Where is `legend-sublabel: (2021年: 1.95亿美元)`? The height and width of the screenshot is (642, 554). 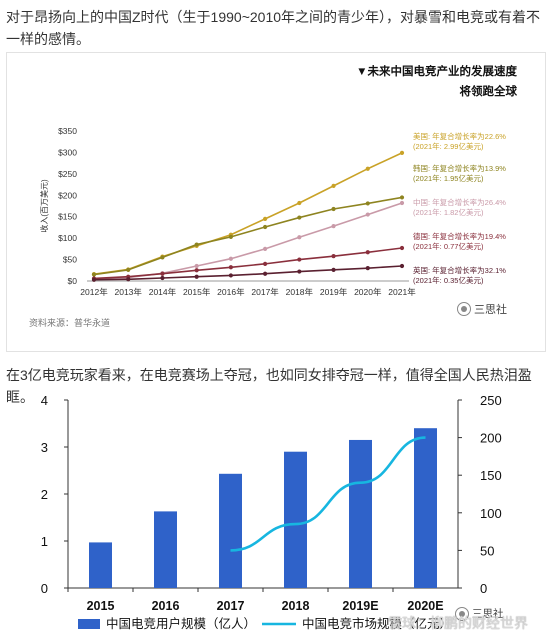 legend-sublabel: (2021年: 1.95亿美元) is located at coordinates (448, 178).